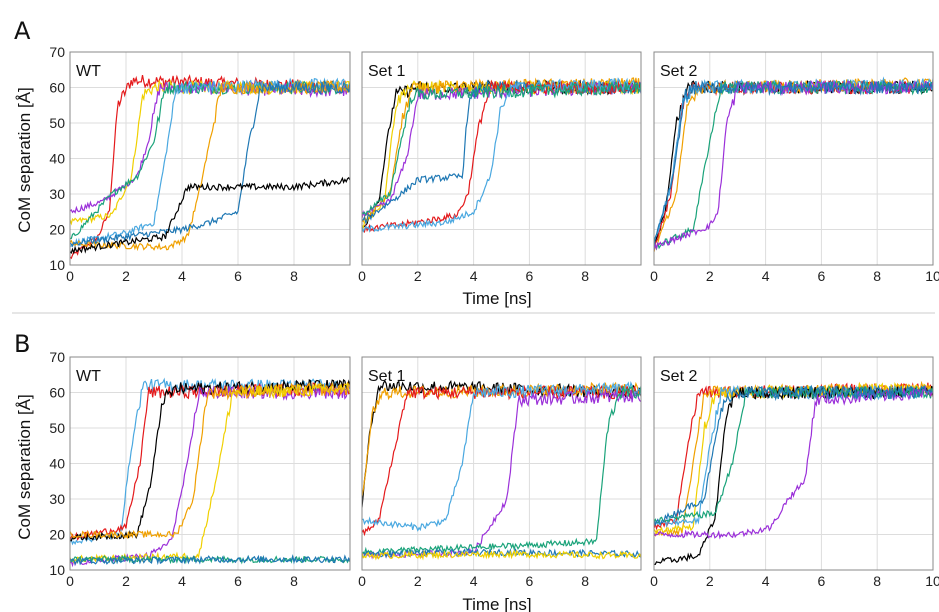 This screenshot has width=939, height=612. I want to click on y-axis-label-a: CoM separation [Å], so click(24, 160).